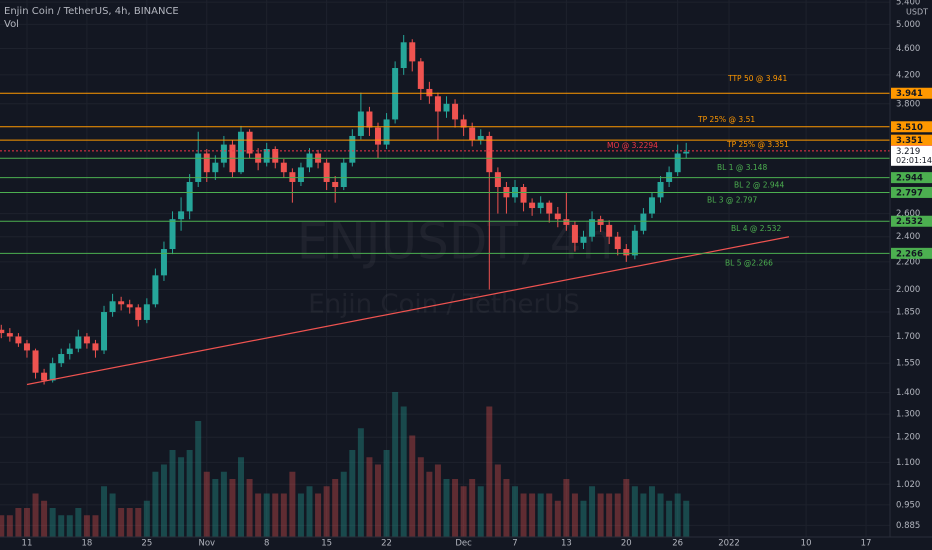  Describe the element at coordinates (908, 337) in the screenshot. I see `y-tick-label: 1.700` at that location.